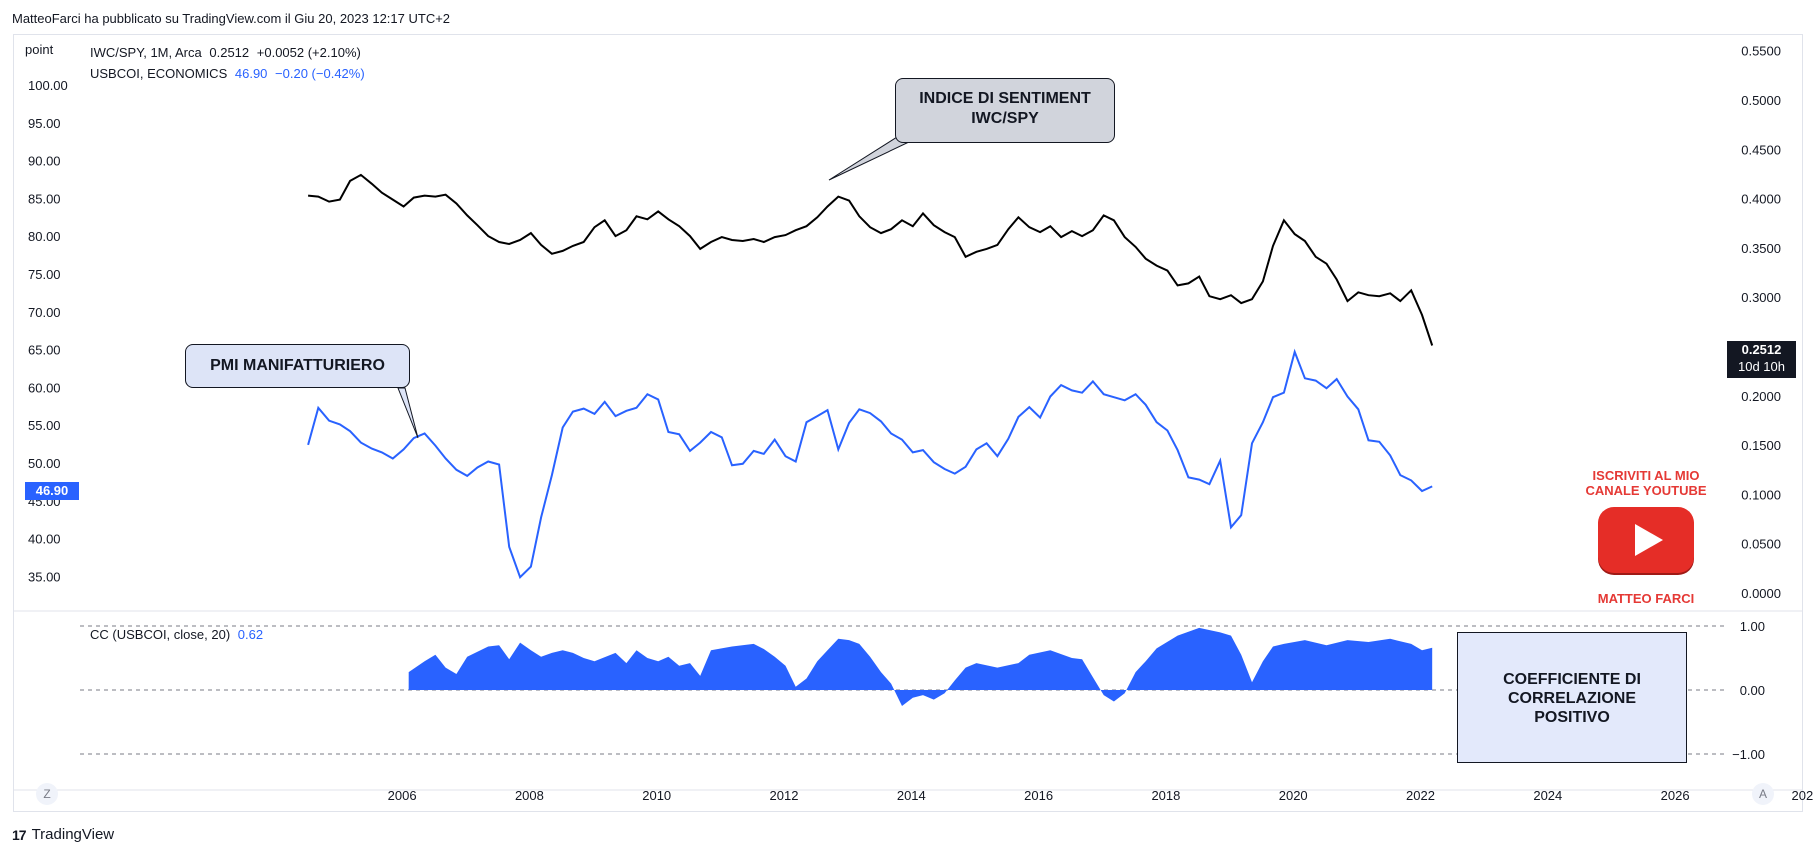  I want to click on correlation-callout-line1: COEFFICIENTE DI, so click(1572, 679).